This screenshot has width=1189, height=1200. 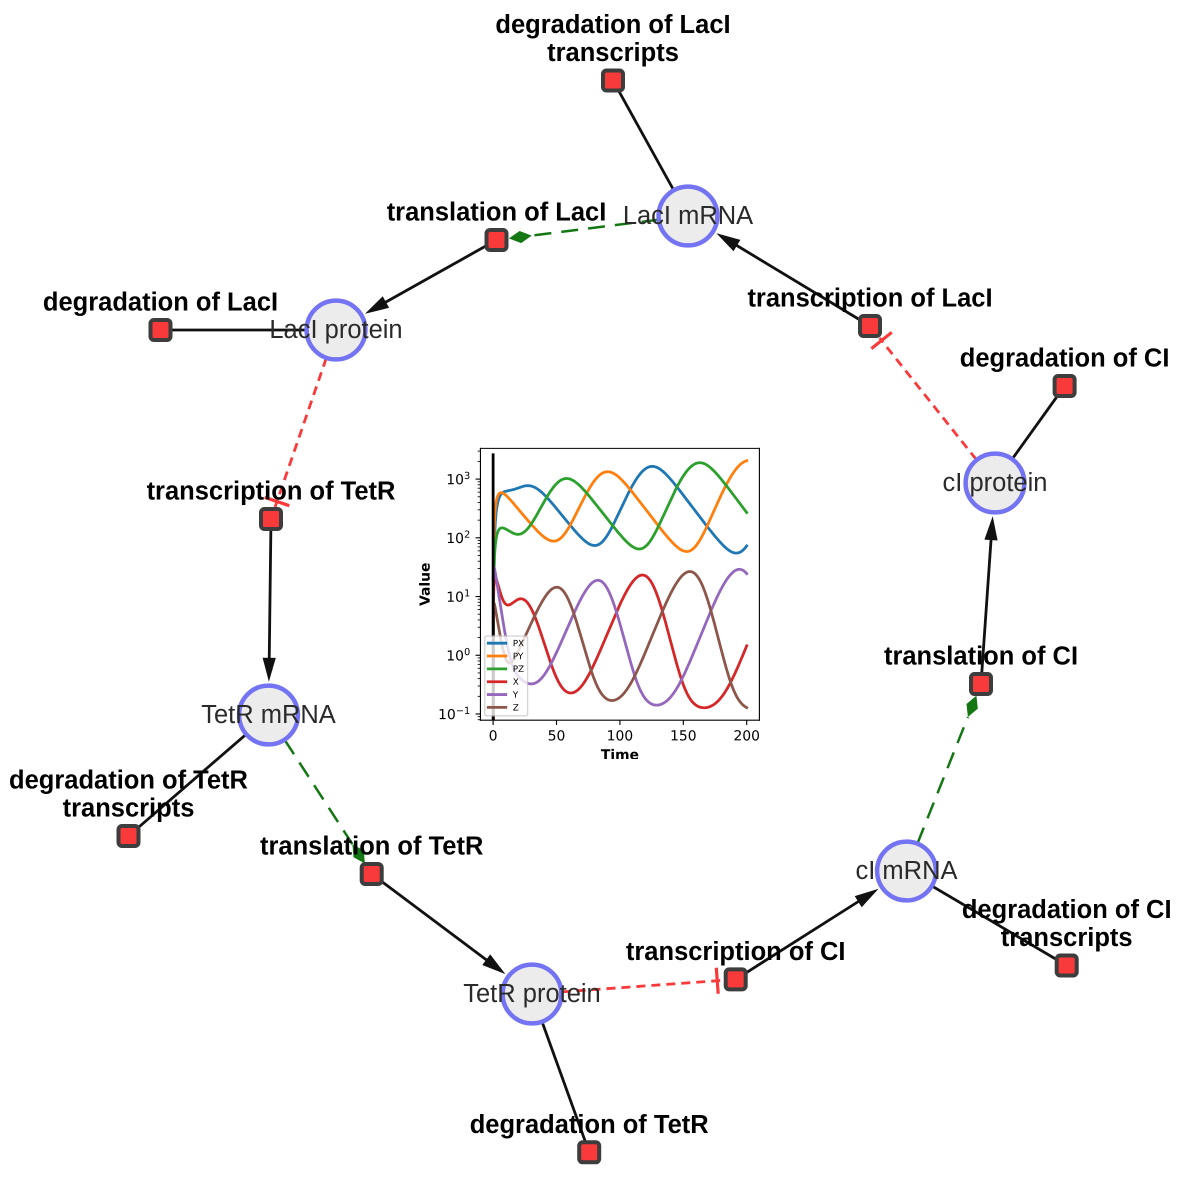 I want to click on svg-text: translation of CI, so click(x=981, y=657).